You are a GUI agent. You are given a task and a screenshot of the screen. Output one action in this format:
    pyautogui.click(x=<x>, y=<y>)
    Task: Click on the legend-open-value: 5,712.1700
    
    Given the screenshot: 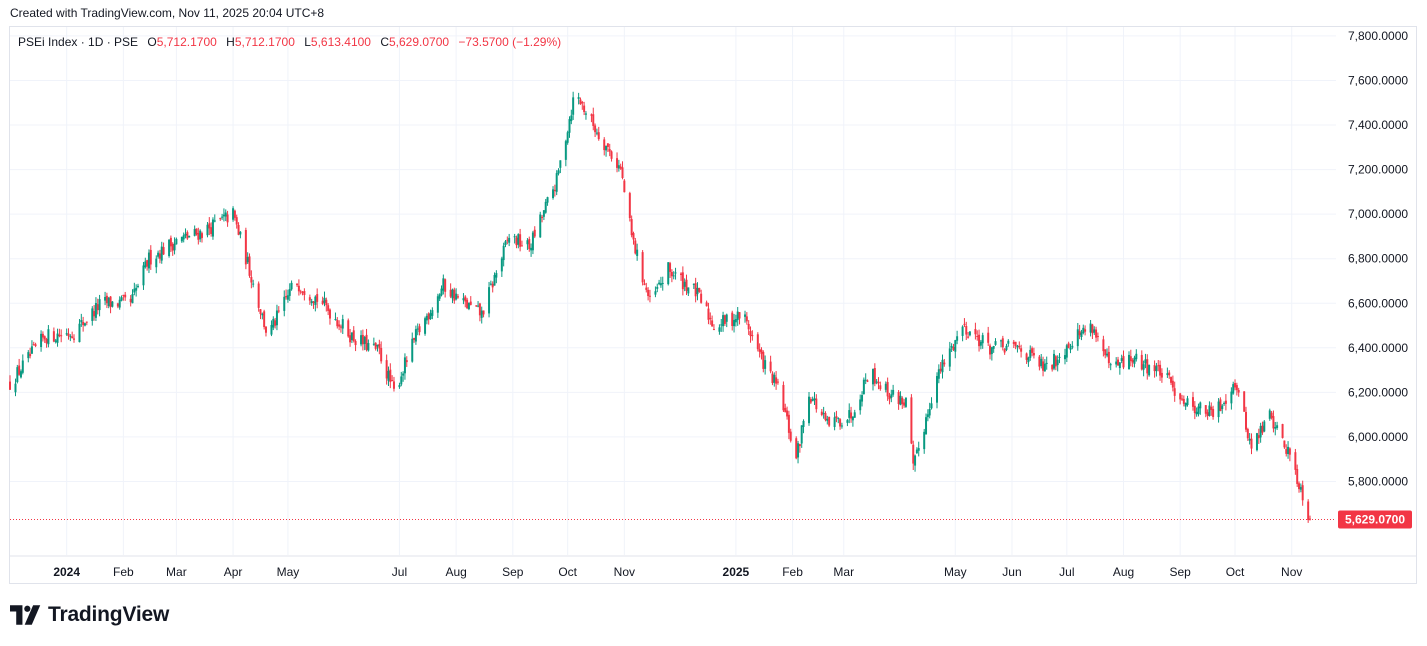 What is the action you would take?
    pyautogui.click(x=186, y=42)
    